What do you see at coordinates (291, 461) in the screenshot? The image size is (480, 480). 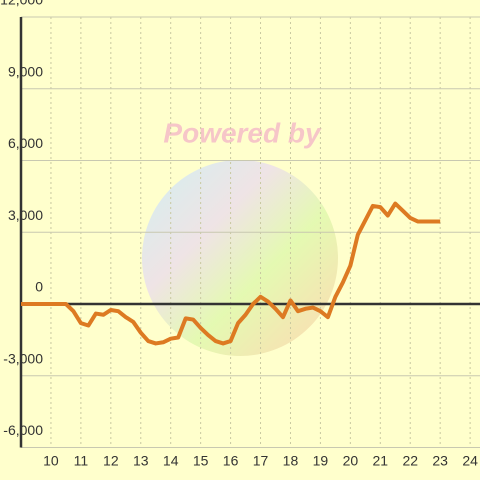 I see `x-tick-label: 18` at bounding box center [291, 461].